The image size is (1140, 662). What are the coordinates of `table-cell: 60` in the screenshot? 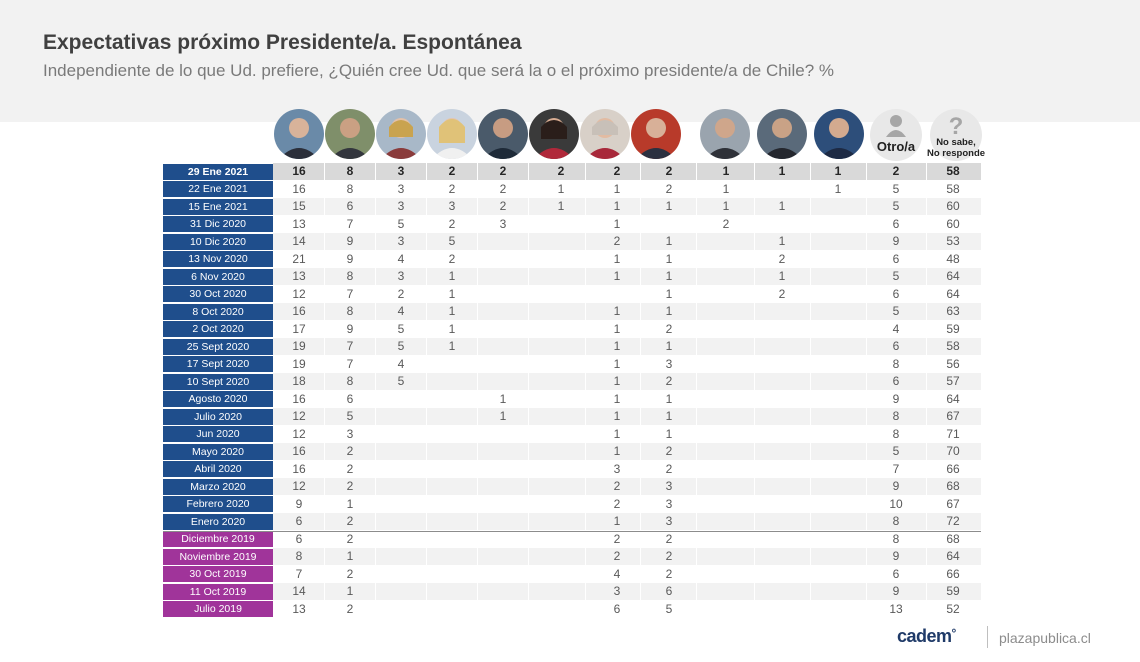 It's located at (953, 206).